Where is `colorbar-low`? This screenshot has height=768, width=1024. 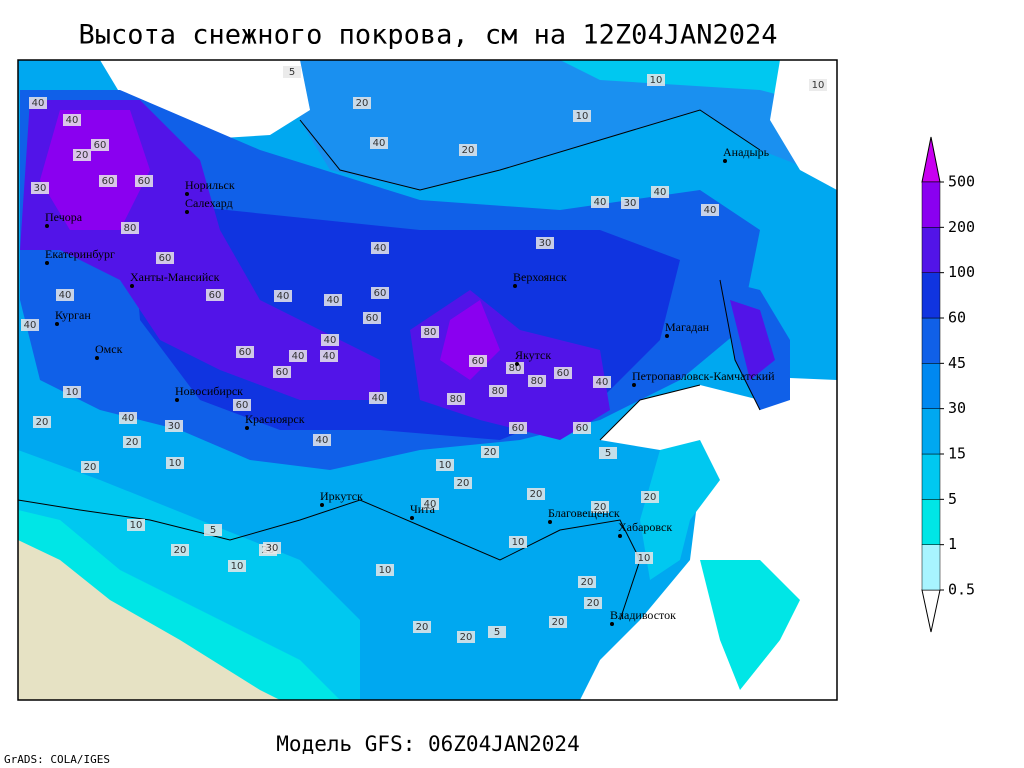 colorbar-low is located at coordinates (931, 611).